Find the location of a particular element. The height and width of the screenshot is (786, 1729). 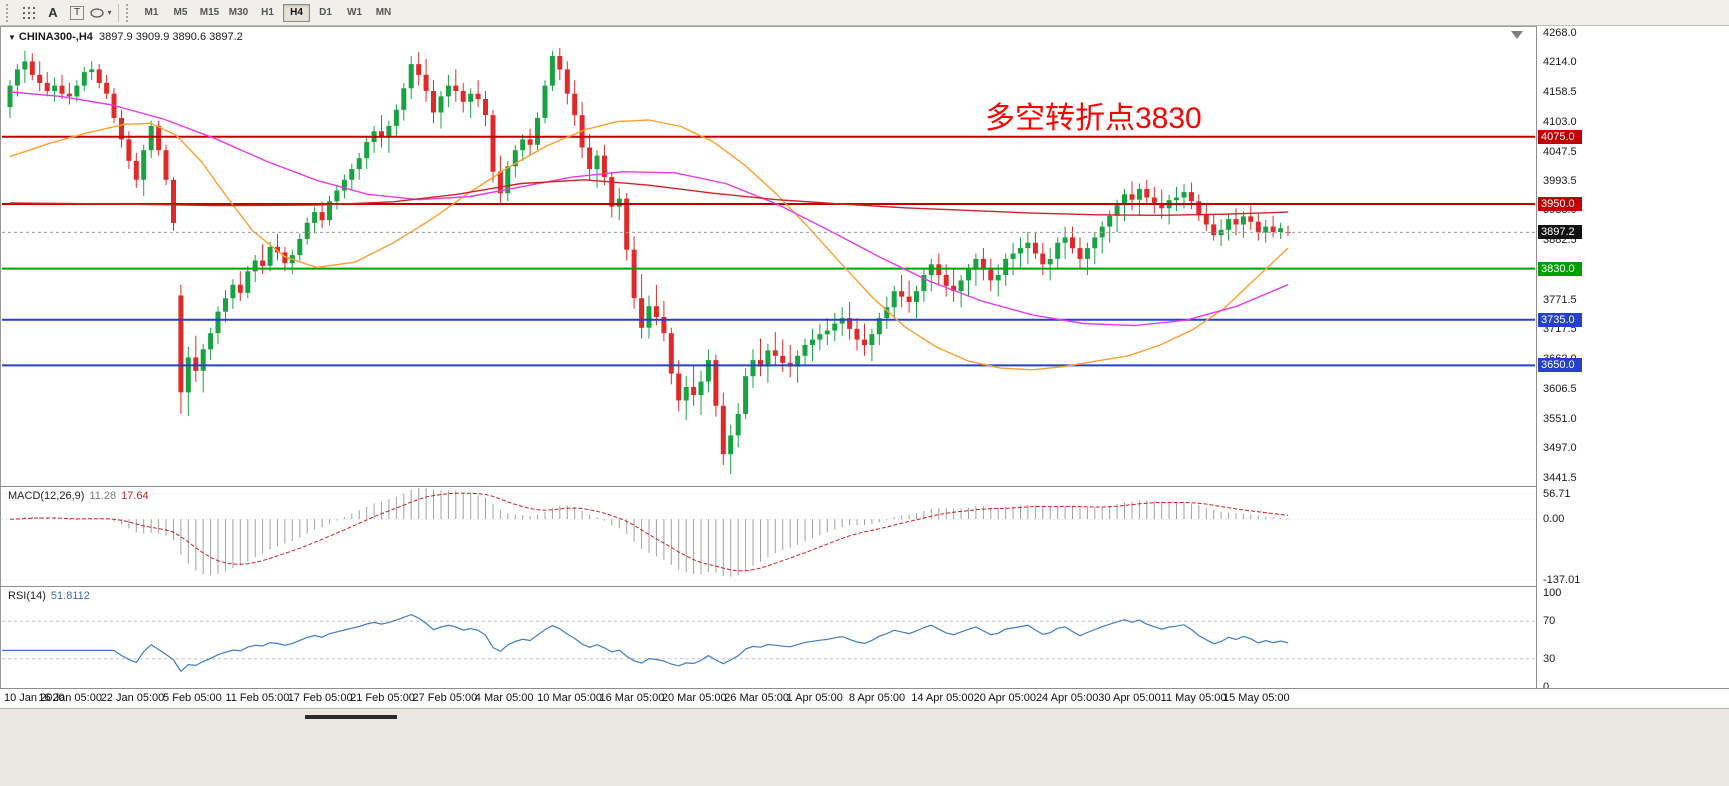

time-tick-label: 17 Feb 05:00 is located at coordinates (320, 698).